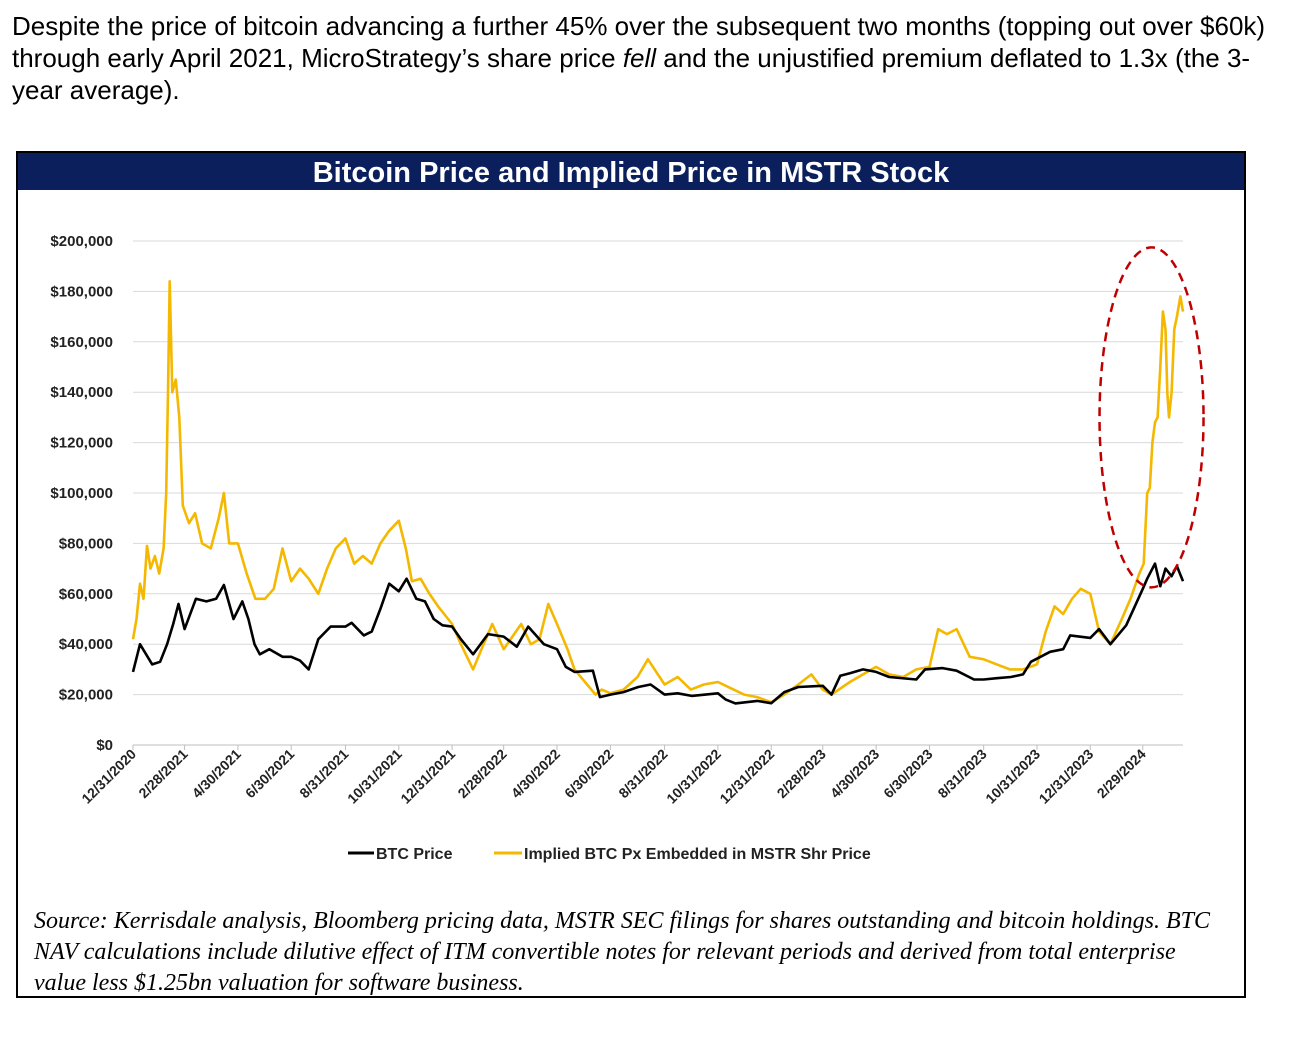  Describe the element at coordinates (217, 774) in the screenshot. I see `x-tick-label: 4/30/2021` at that location.